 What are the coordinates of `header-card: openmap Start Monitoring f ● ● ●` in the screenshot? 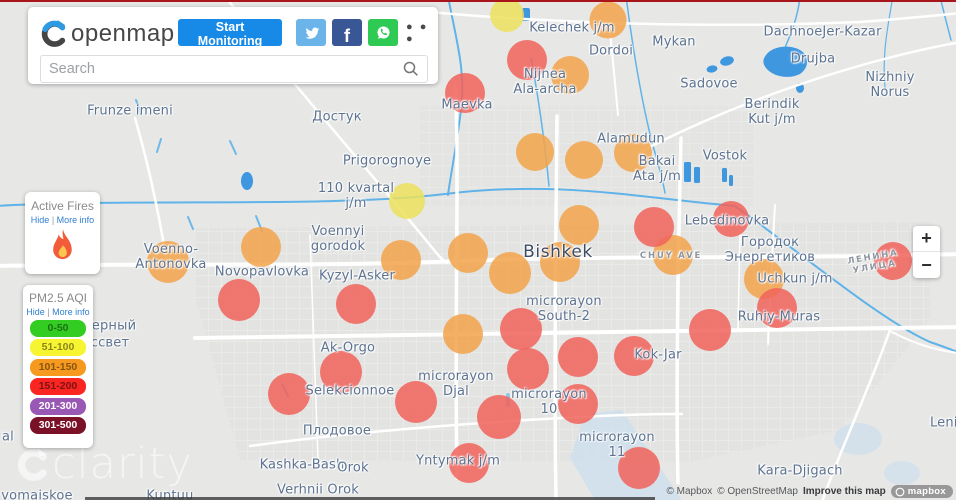 It's located at (233, 45).